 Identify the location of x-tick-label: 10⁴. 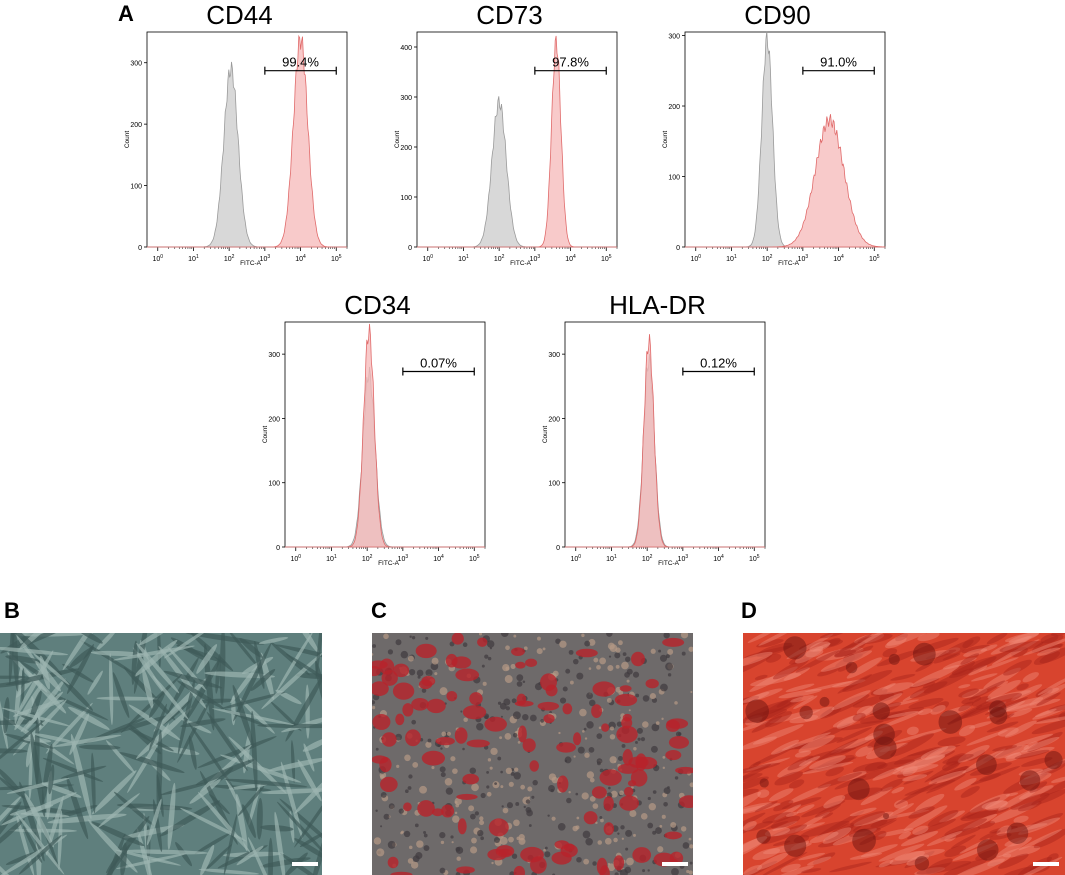
(570, 258).